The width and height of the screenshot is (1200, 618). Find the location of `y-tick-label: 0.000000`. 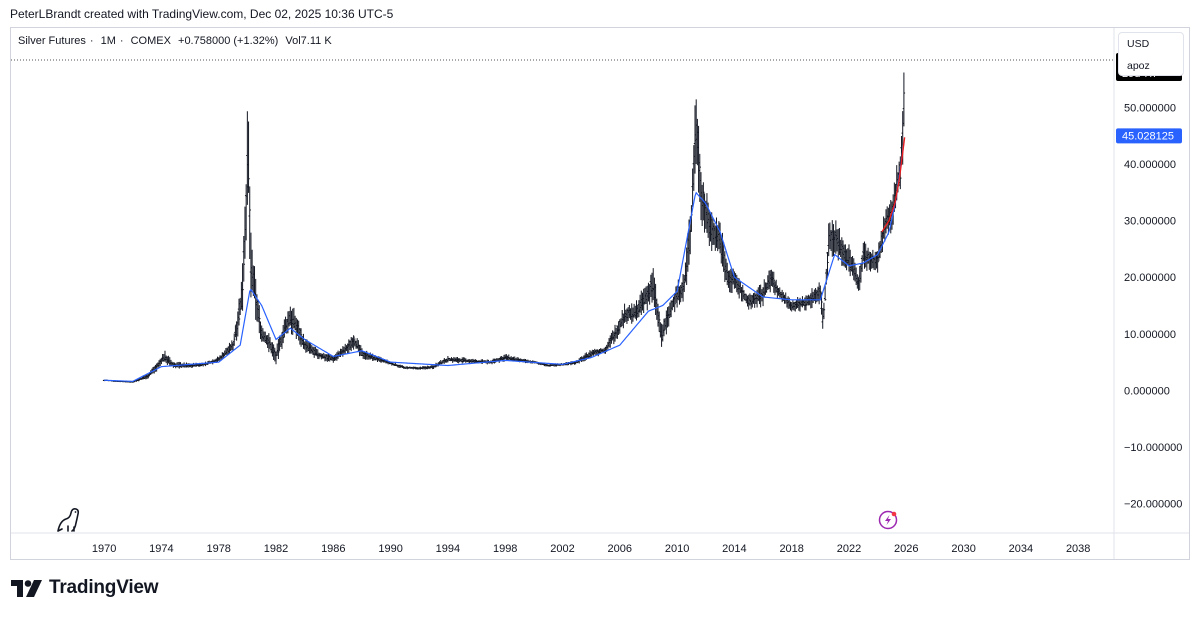

y-tick-label: 0.000000 is located at coordinates (1147, 391).